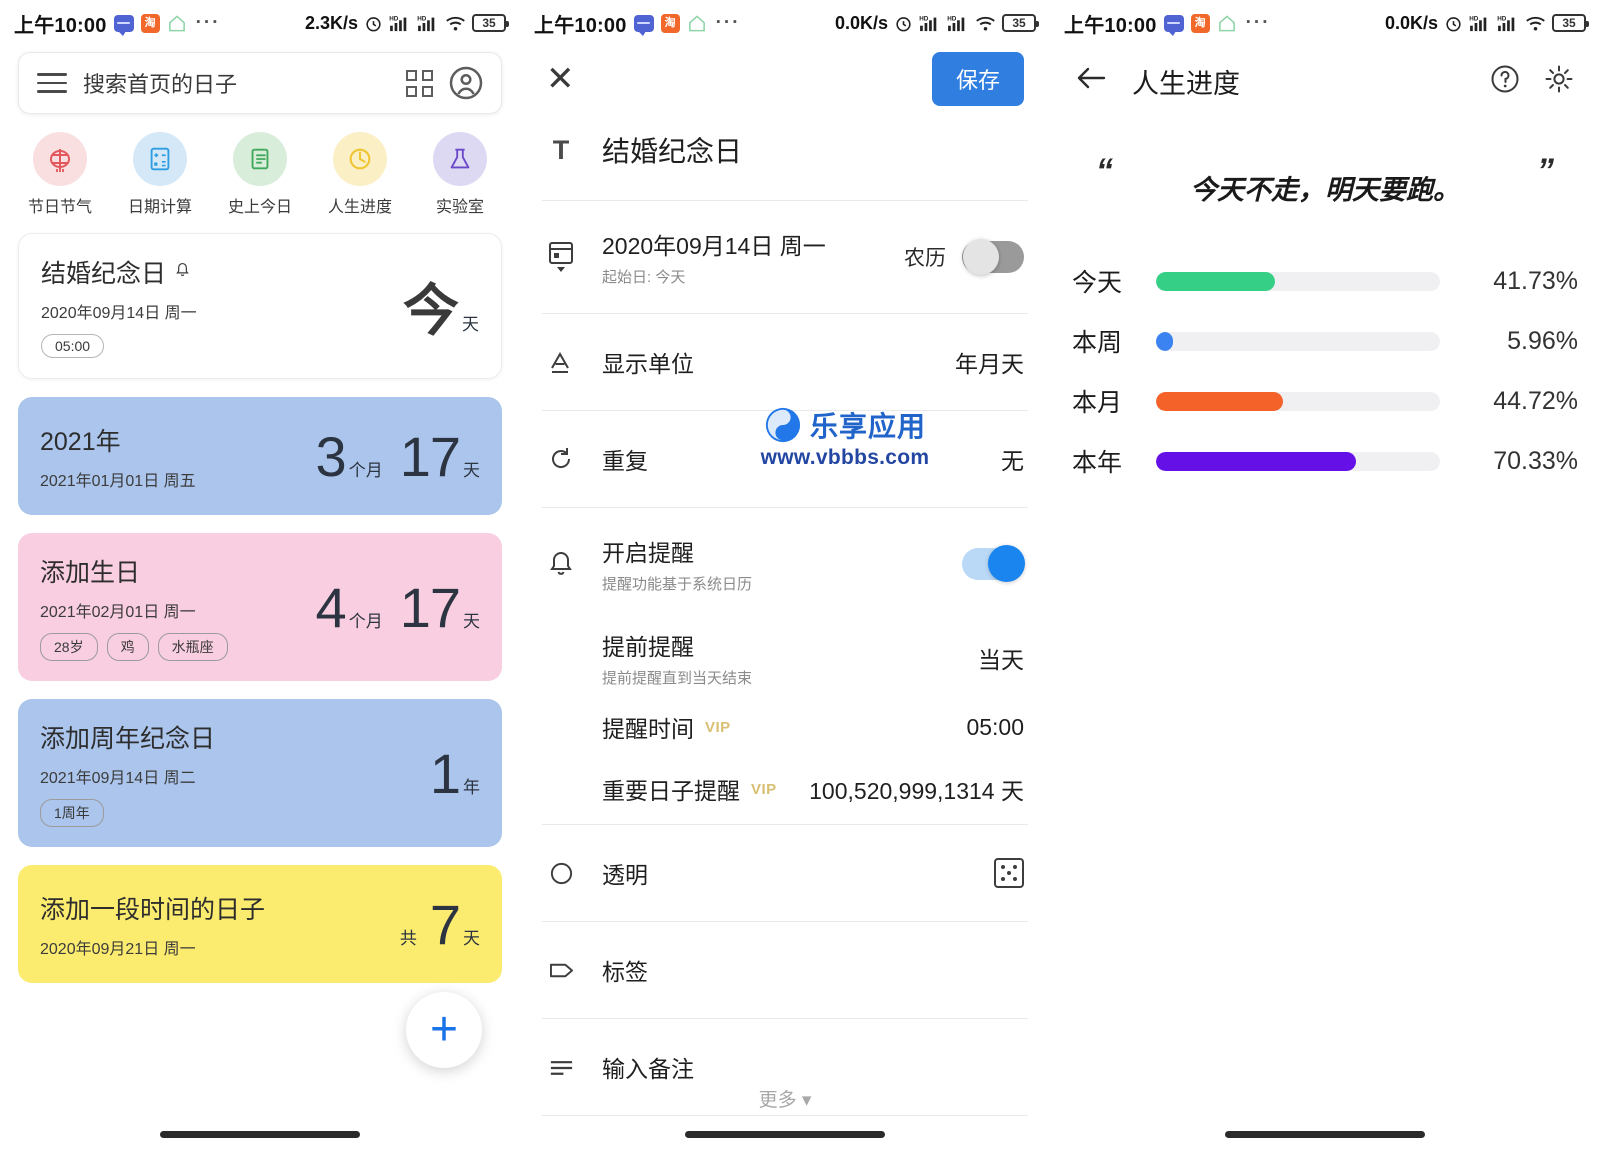 The image size is (1600, 1156). Describe the element at coordinates (993, 257) in the screenshot. I see `lunar-toggle` at that location.